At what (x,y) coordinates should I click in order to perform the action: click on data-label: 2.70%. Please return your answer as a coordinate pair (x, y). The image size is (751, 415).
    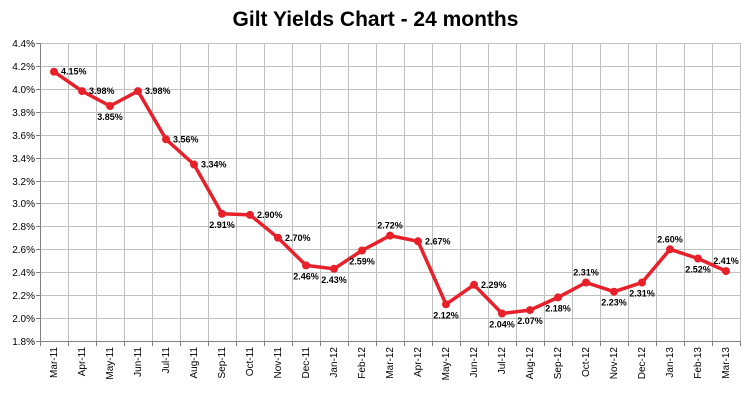
    Looking at the image, I should click on (298, 238).